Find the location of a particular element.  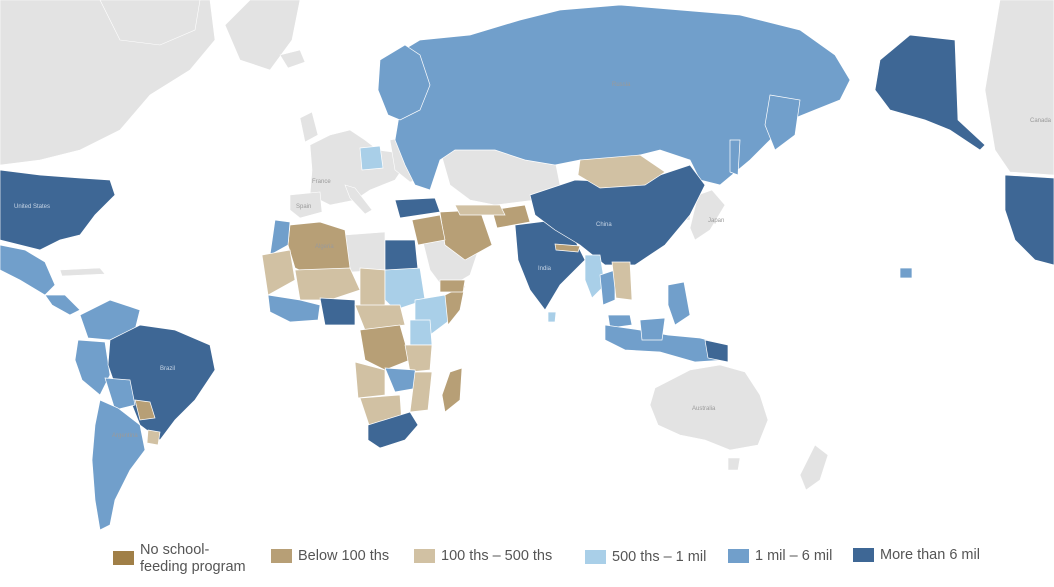

laos-vietnam is located at coordinates (622, 281).